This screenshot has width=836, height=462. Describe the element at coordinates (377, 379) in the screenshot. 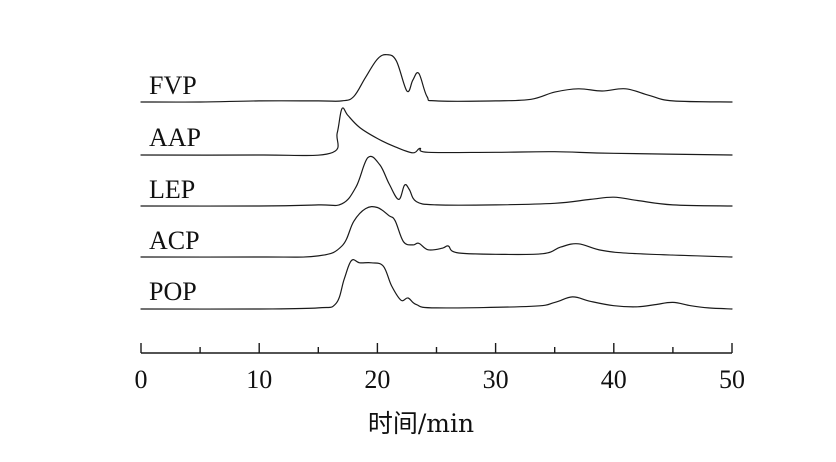

I see `tick-label-20: 20` at that location.